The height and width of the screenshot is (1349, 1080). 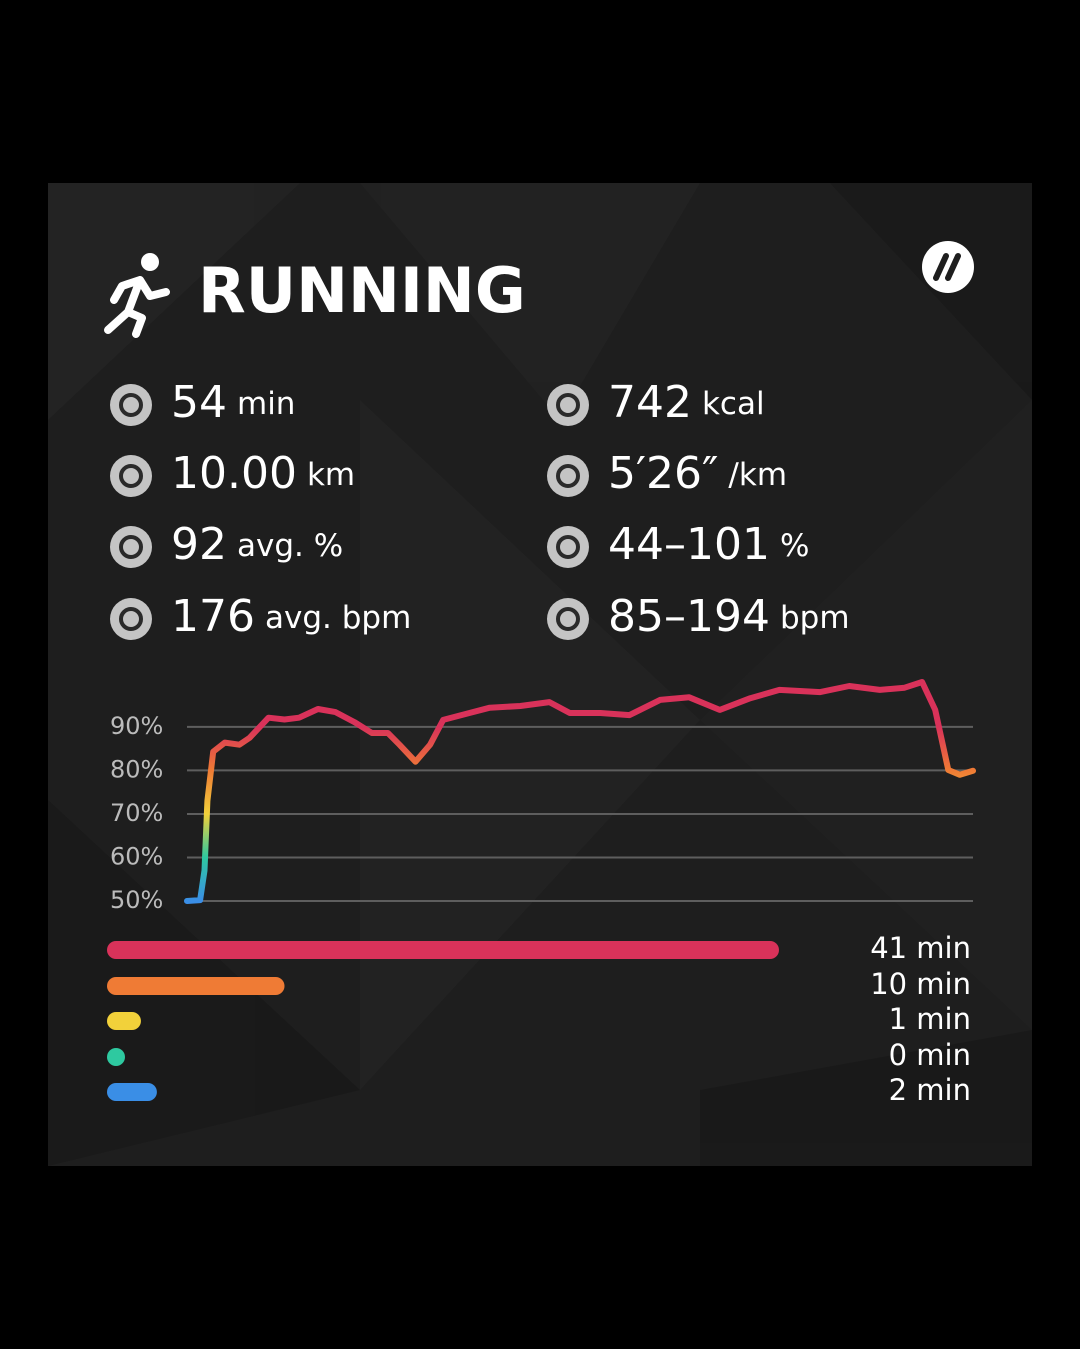 I want to click on heart-rate-line, so click(x=580, y=791).